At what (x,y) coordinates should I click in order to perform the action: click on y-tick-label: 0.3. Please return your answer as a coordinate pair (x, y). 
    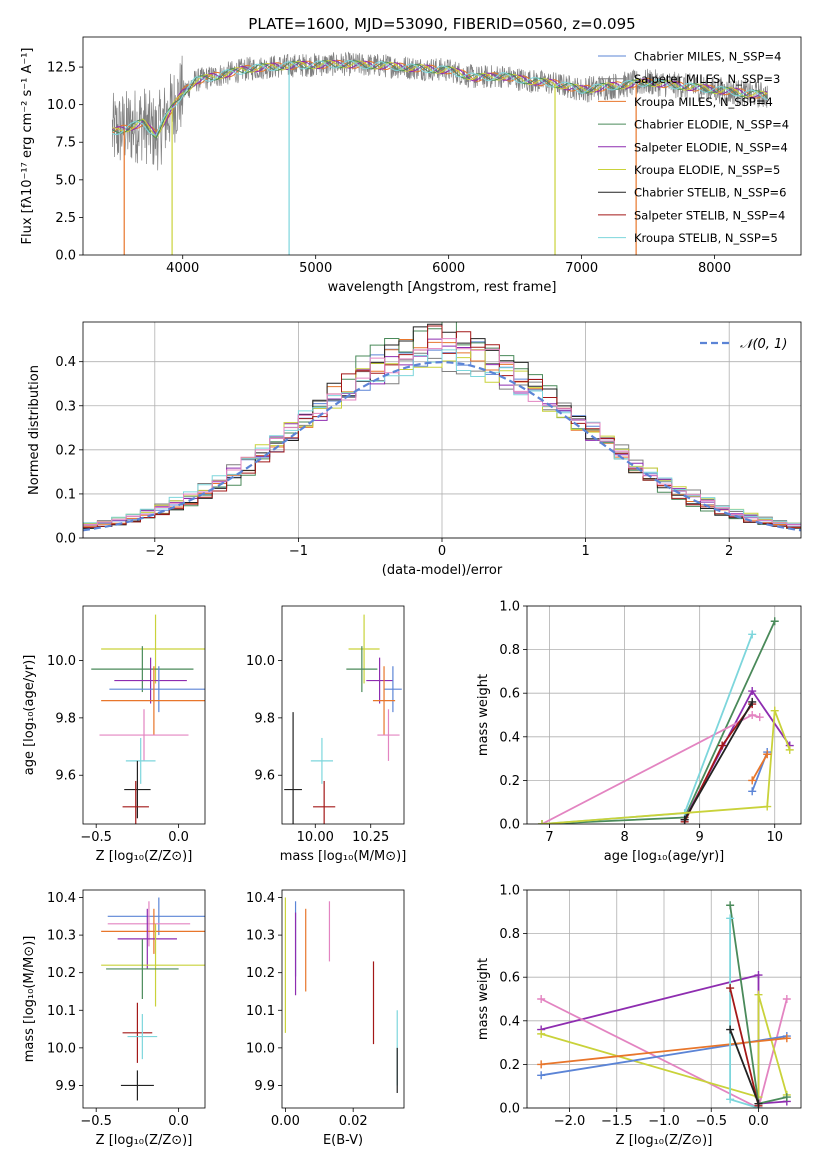
    Looking at the image, I should click on (65, 406).